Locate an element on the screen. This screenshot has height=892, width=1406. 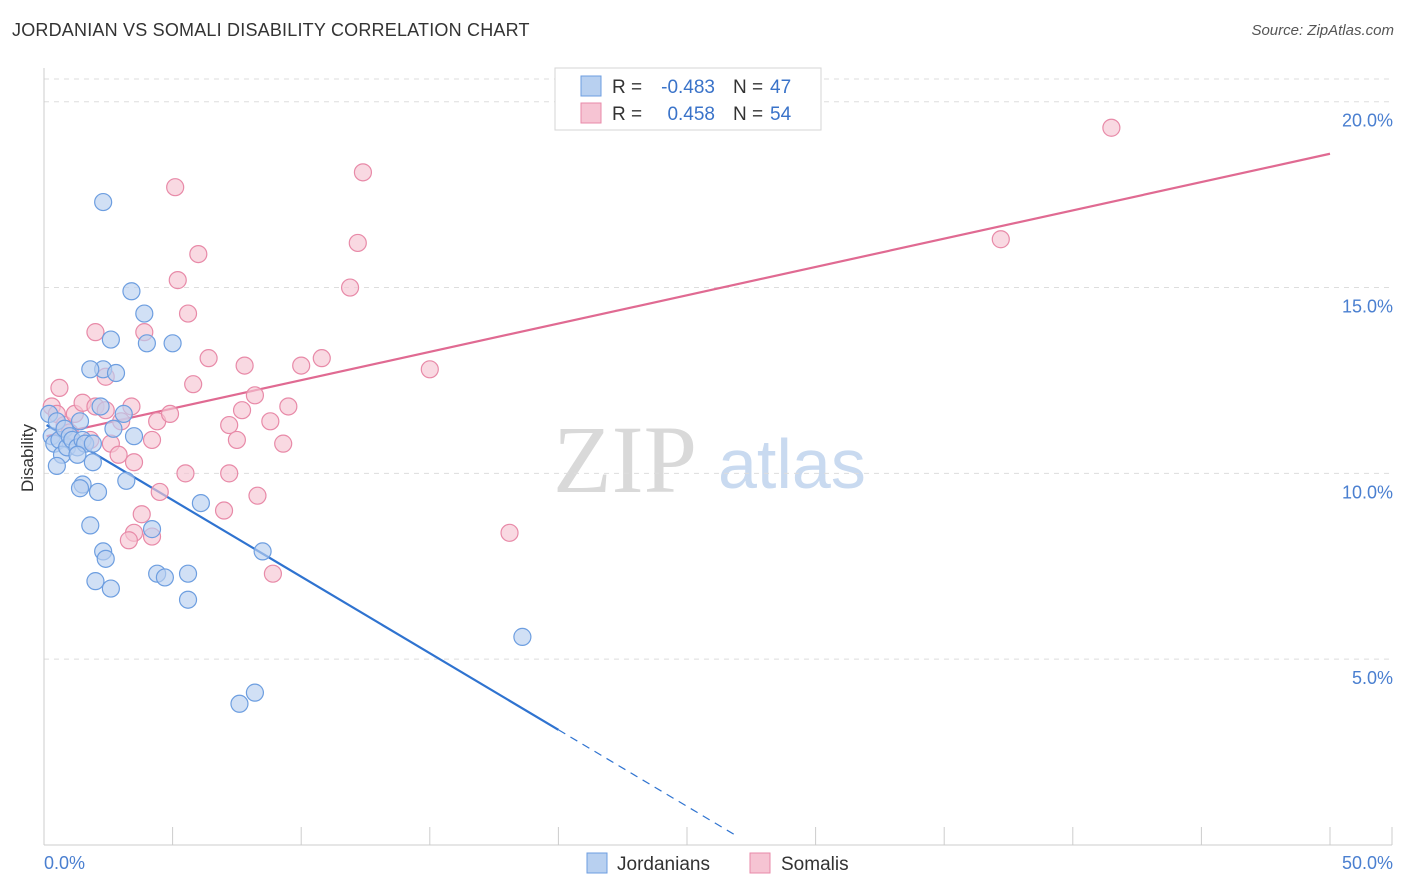
legend-r-value-2: 0.458 is located at coordinates (691, 114).